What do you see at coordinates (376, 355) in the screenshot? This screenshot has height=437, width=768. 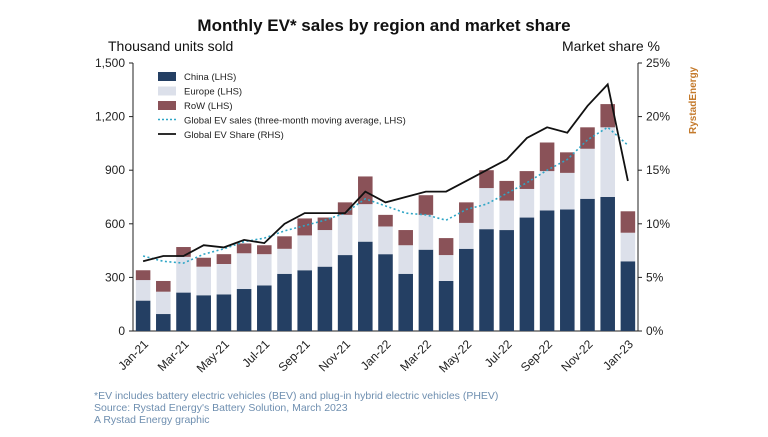 I see `x-tick-label: Jan-22` at bounding box center [376, 355].